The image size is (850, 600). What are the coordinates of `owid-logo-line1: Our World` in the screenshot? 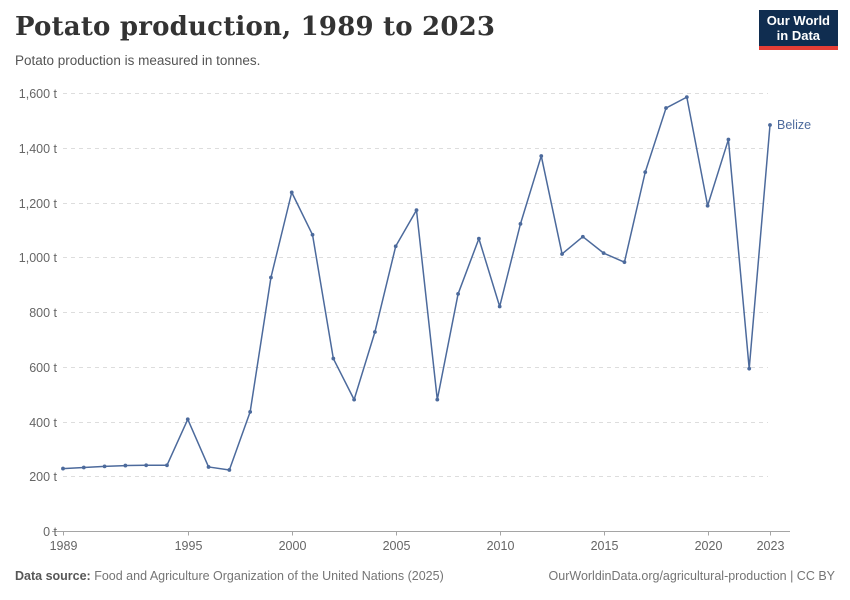 It's located at (798, 20).